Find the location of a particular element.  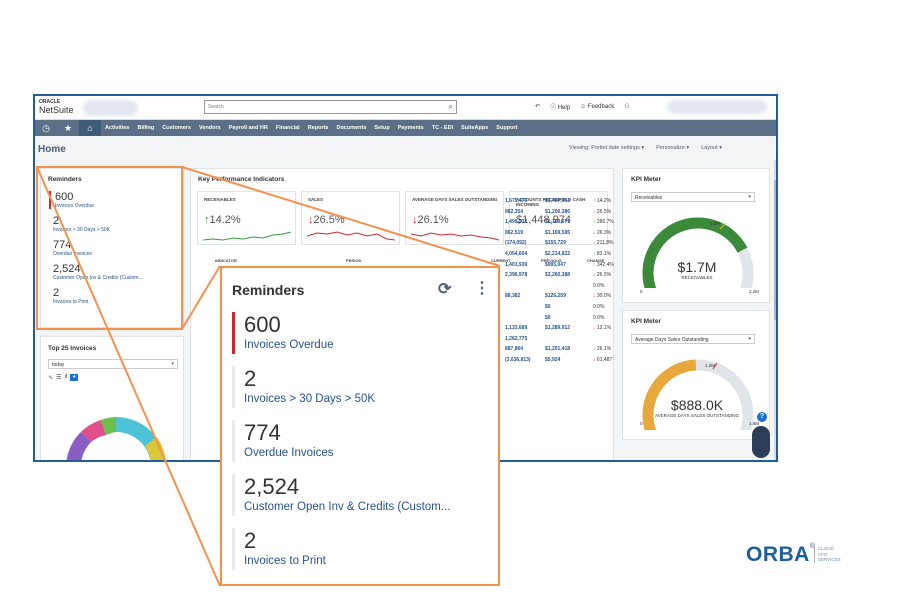

assistant-dock is located at coordinates (761, 442).